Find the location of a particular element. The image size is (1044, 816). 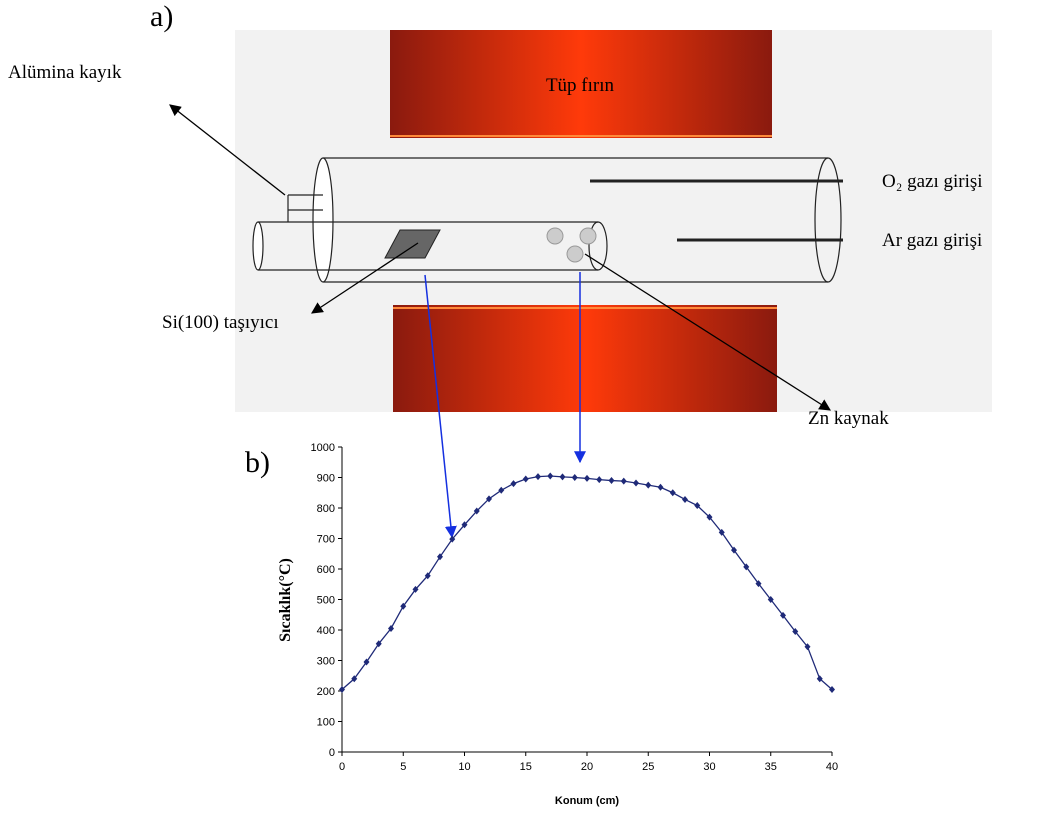

x-axis-label: Konum (cm) is located at coordinates (587, 801).